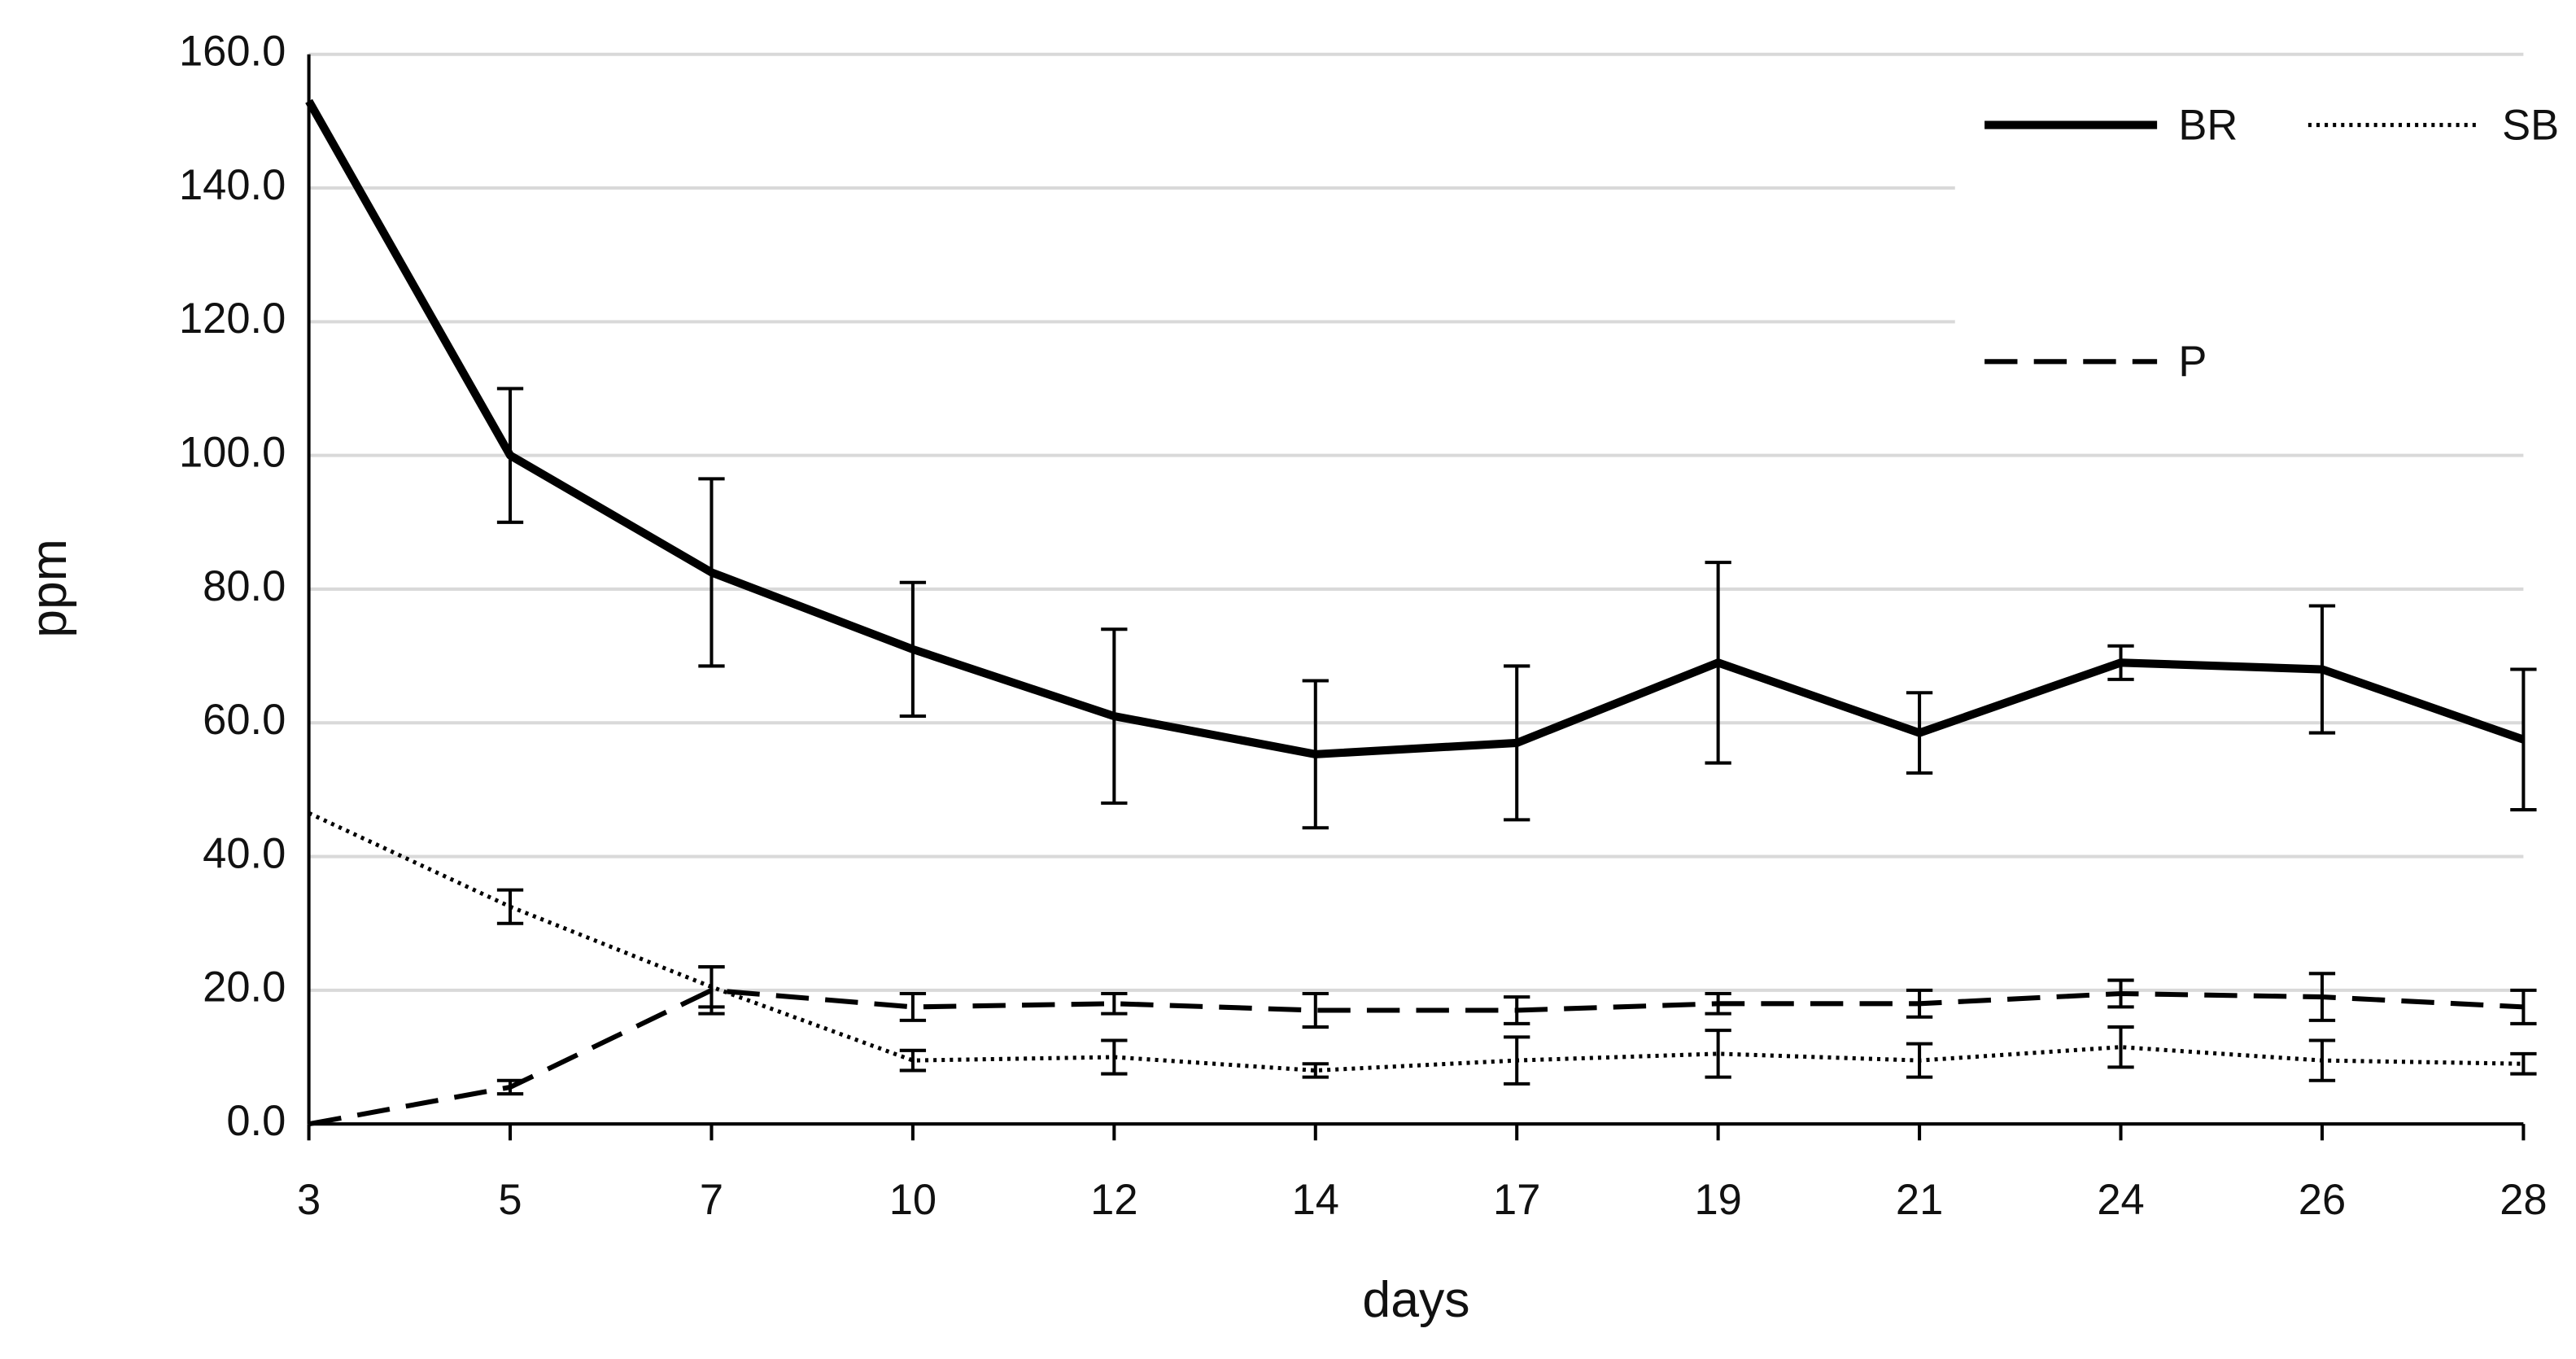 The height and width of the screenshot is (1359, 2576). What do you see at coordinates (1315, 1200) in the screenshot?
I see `x-tick-label: 14` at bounding box center [1315, 1200].